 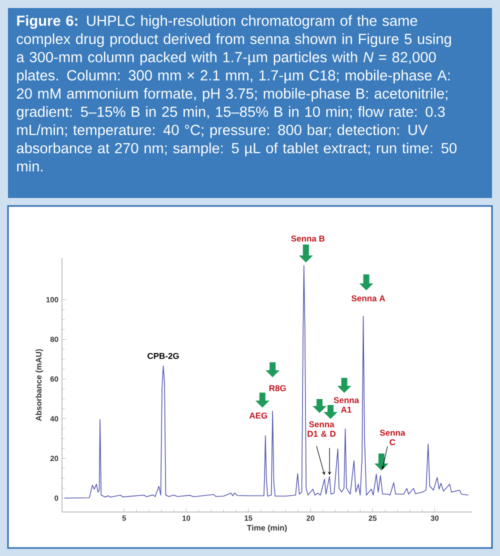 I want to click on annotation: Senna C, so click(x=393, y=438).